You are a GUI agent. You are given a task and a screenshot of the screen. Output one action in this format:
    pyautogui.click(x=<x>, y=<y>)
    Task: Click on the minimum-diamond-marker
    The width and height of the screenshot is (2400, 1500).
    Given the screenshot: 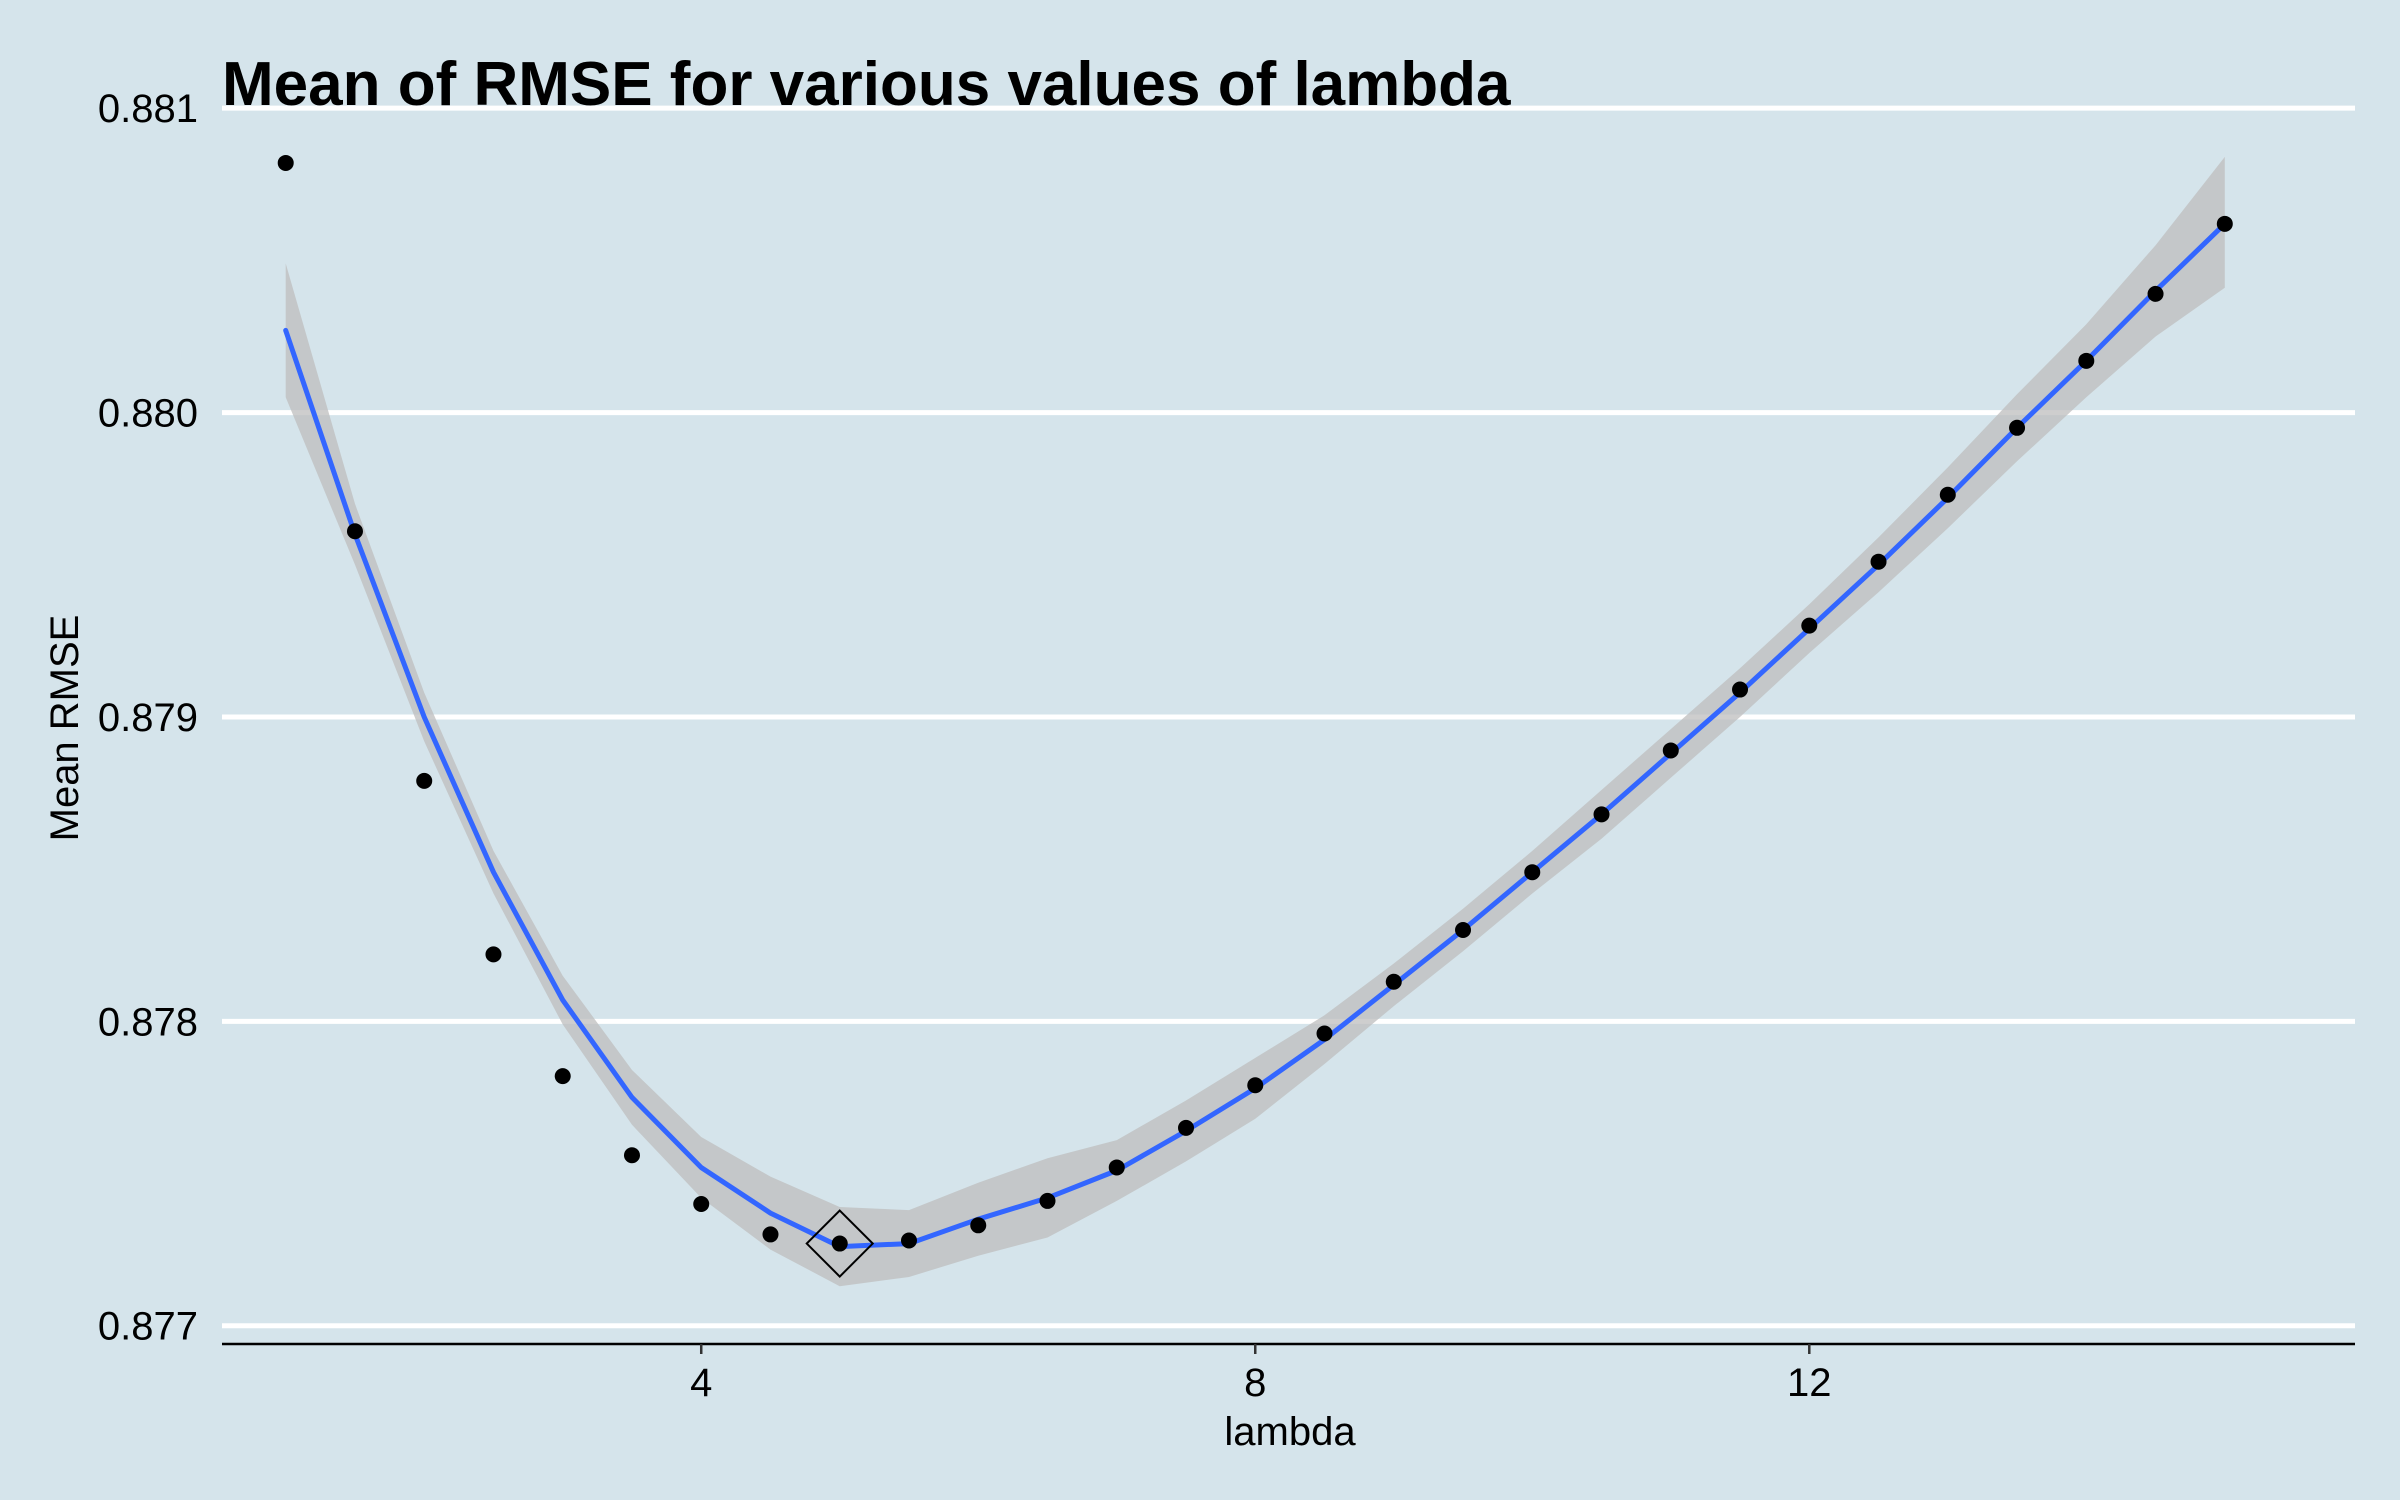 What is the action you would take?
    pyautogui.click(x=840, y=1243)
    